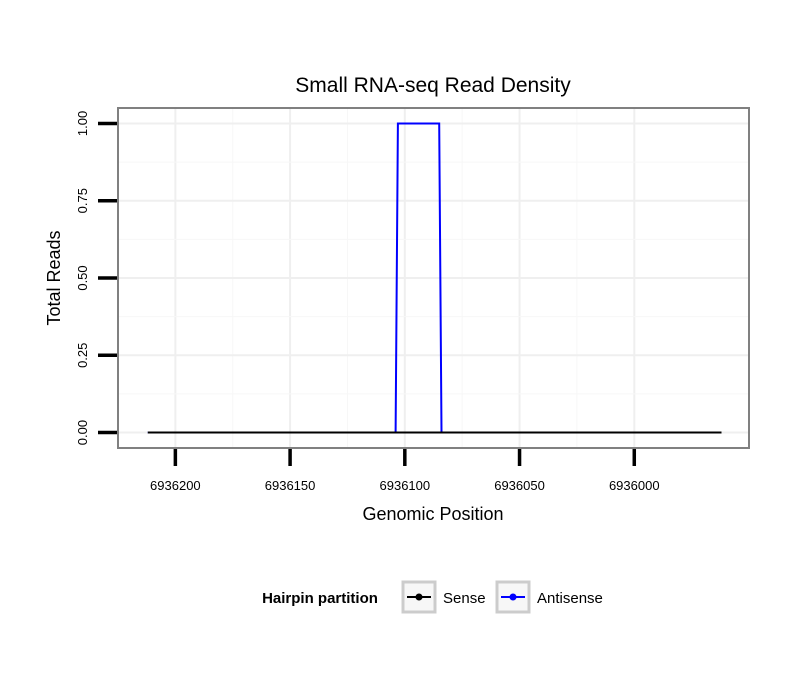 The height and width of the screenshot is (690, 810). What do you see at coordinates (96, 278) in the screenshot?
I see `y-axis: 0.00 0.25 0.50 0.75 1.00` at bounding box center [96, 278].